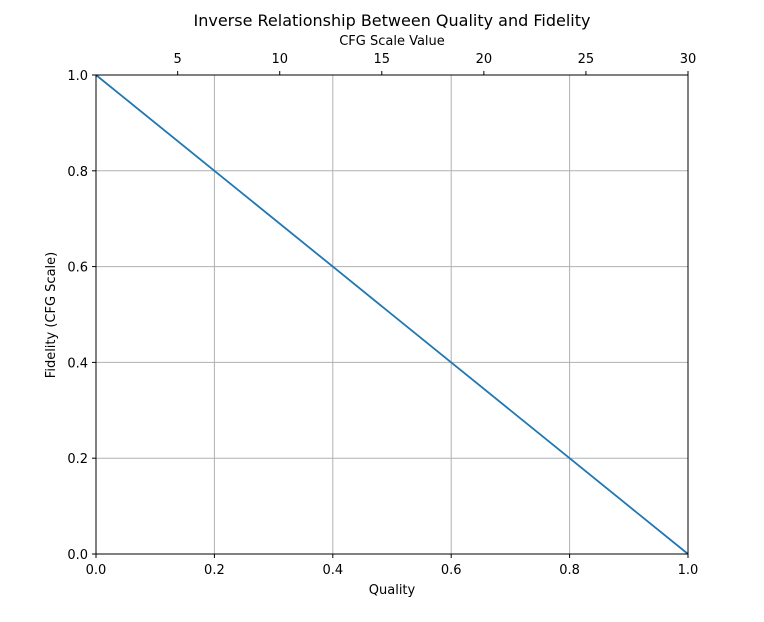 The image size is (764, 622). What do you see at coordinates (77, 268) in the screenshot?
I see `y-tick-label: 0.6` at bounding box center [77, 268].